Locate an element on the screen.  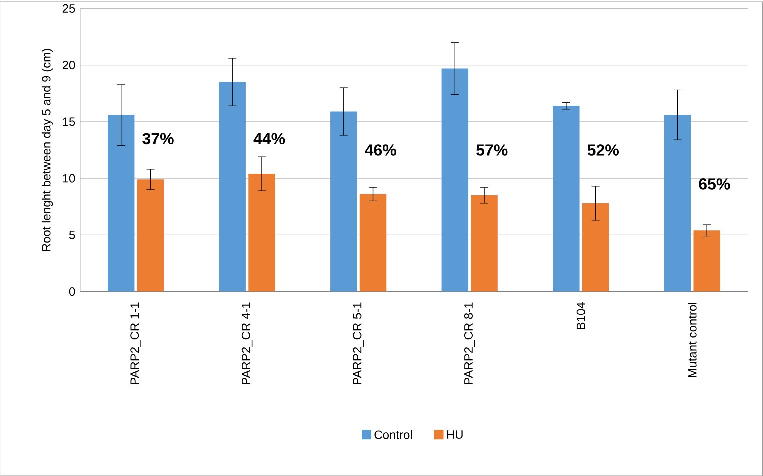
x-tick-label: Mutant control is located at coordinates (692, 340).